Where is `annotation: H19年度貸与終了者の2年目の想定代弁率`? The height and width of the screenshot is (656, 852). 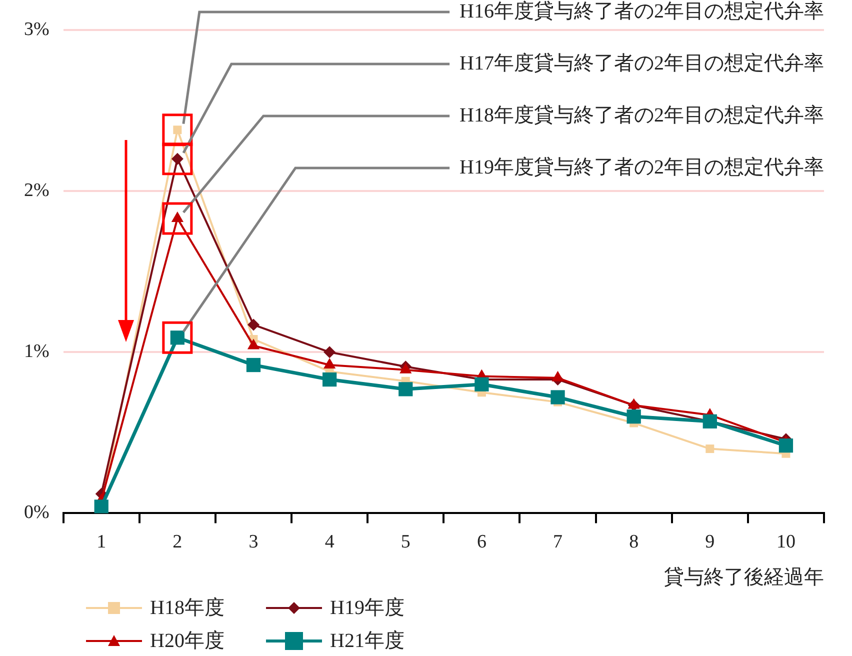
annotation: H19年度貸与終了者の2年目の想定代弁率 is located at coordinates (642, 167).